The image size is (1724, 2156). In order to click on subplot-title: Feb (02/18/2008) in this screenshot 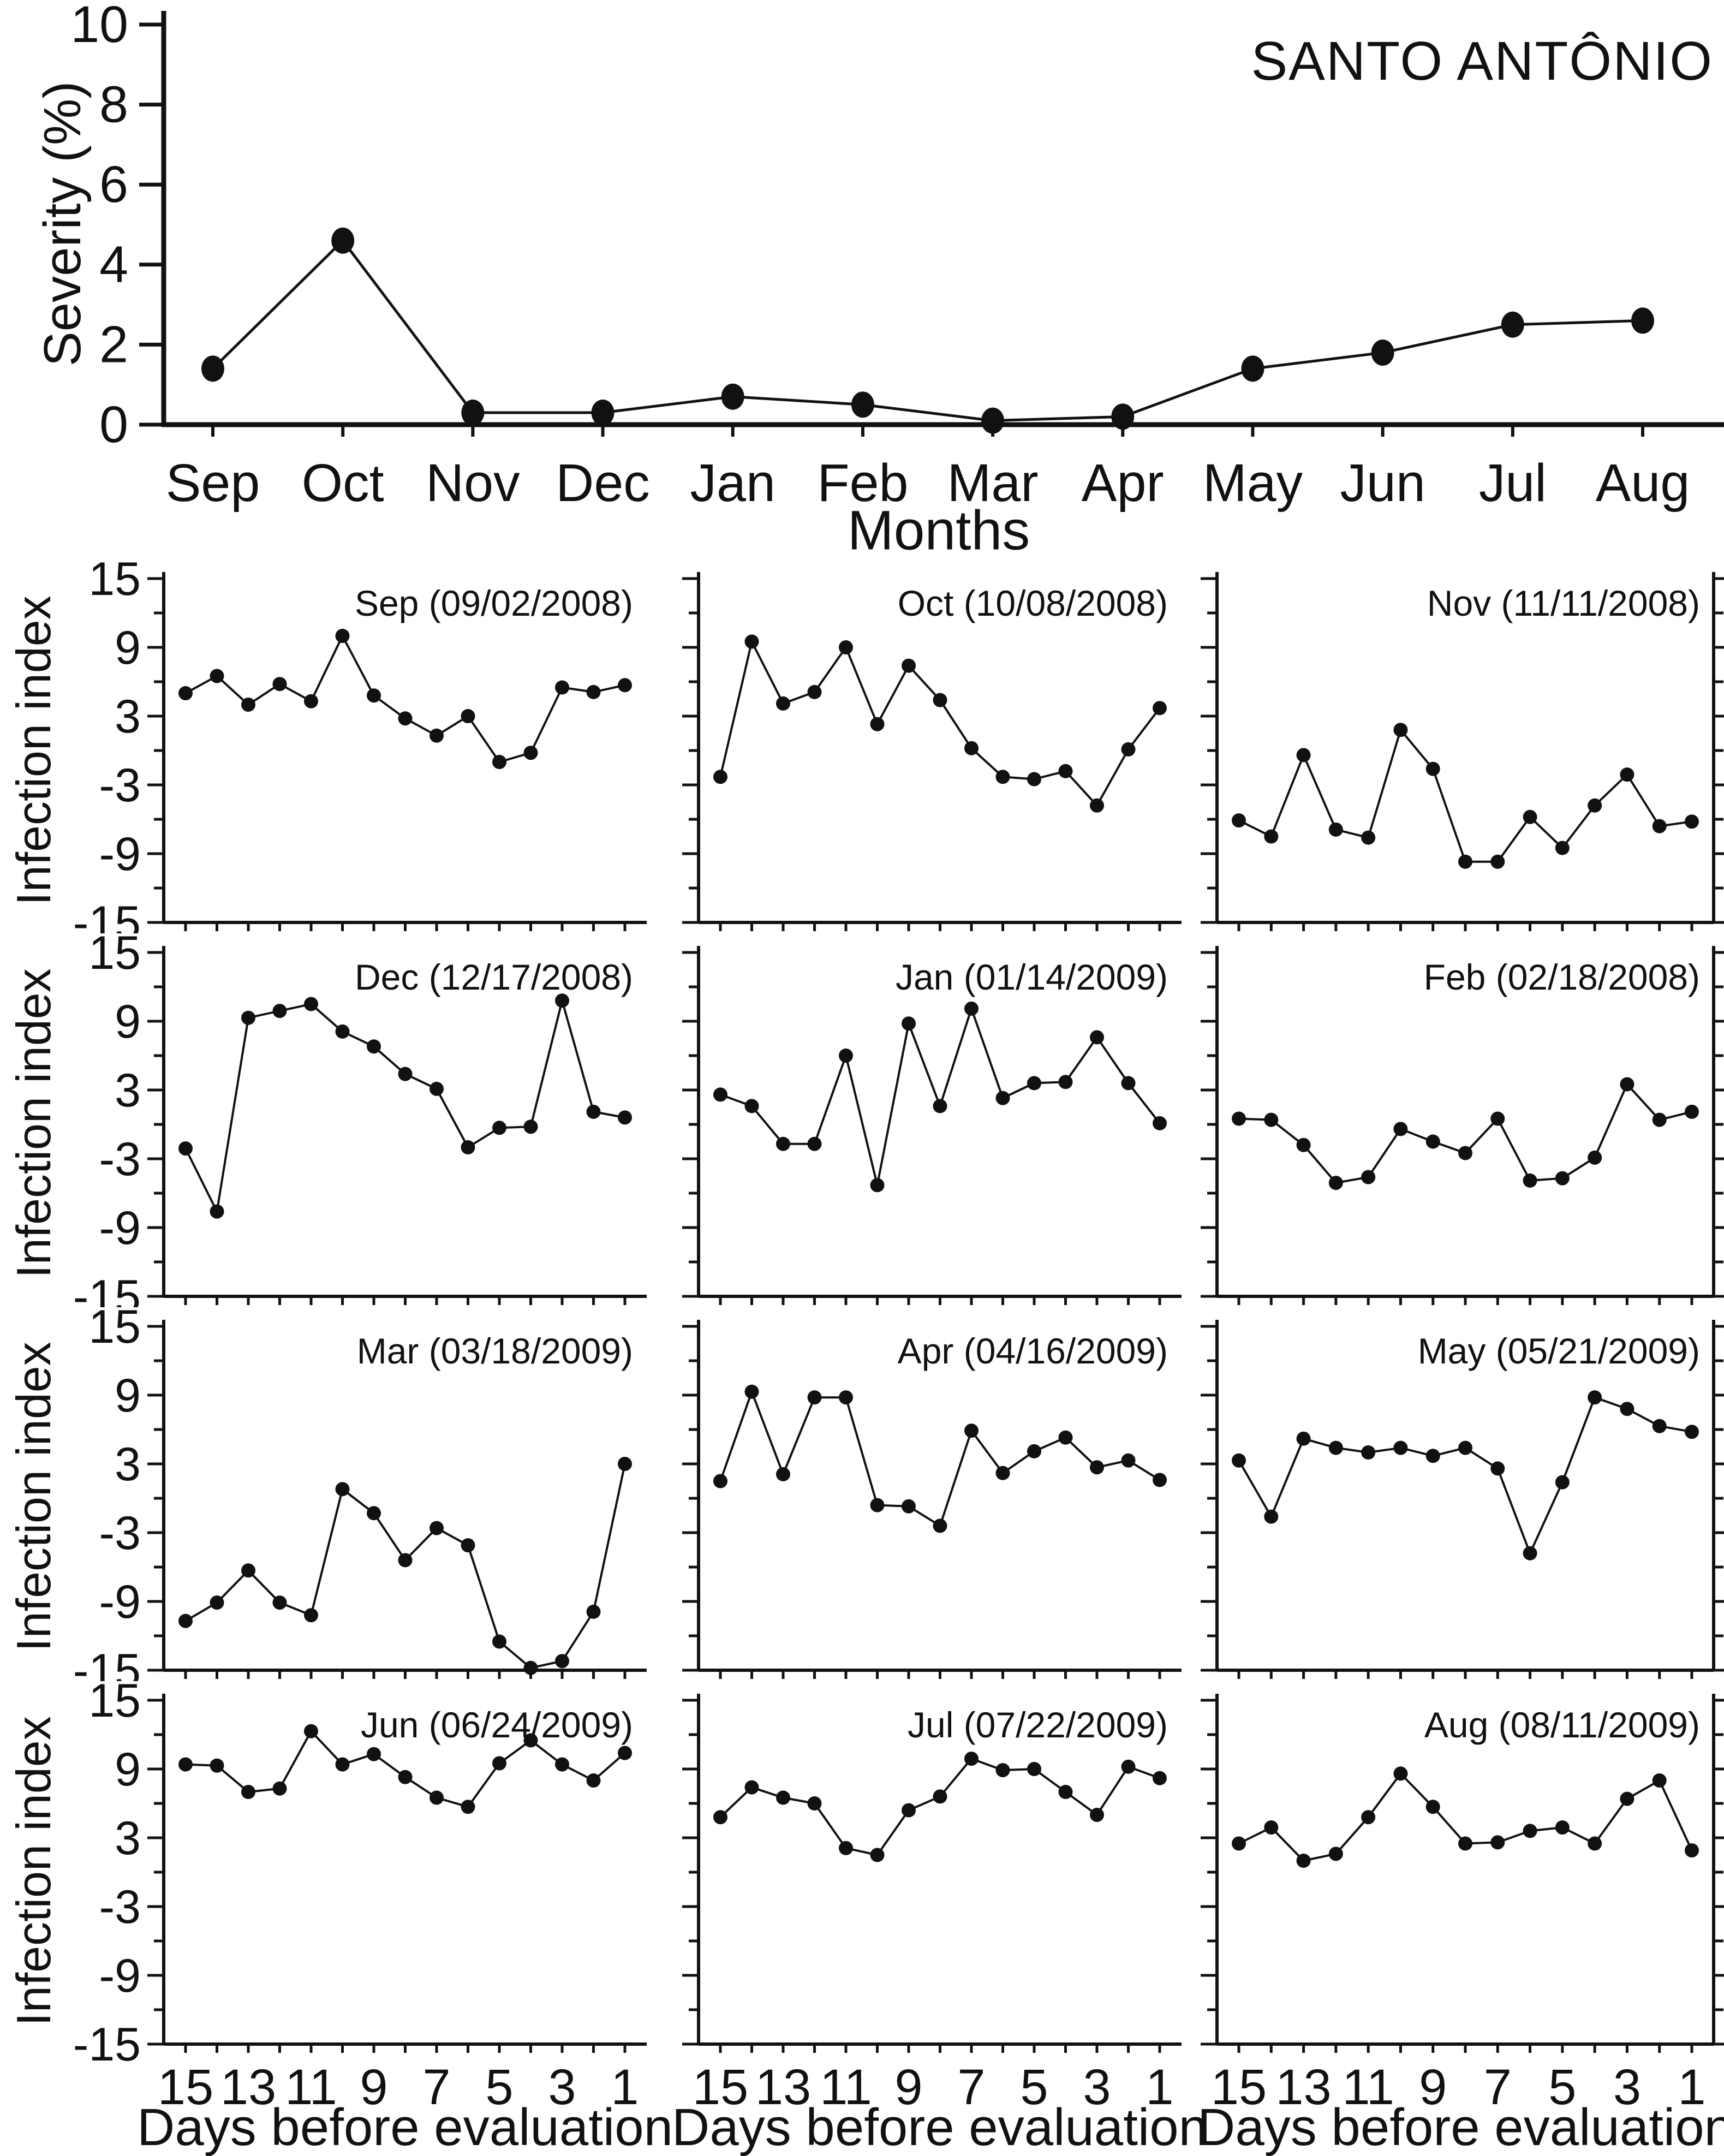, I will do `click(1562, 977)`.